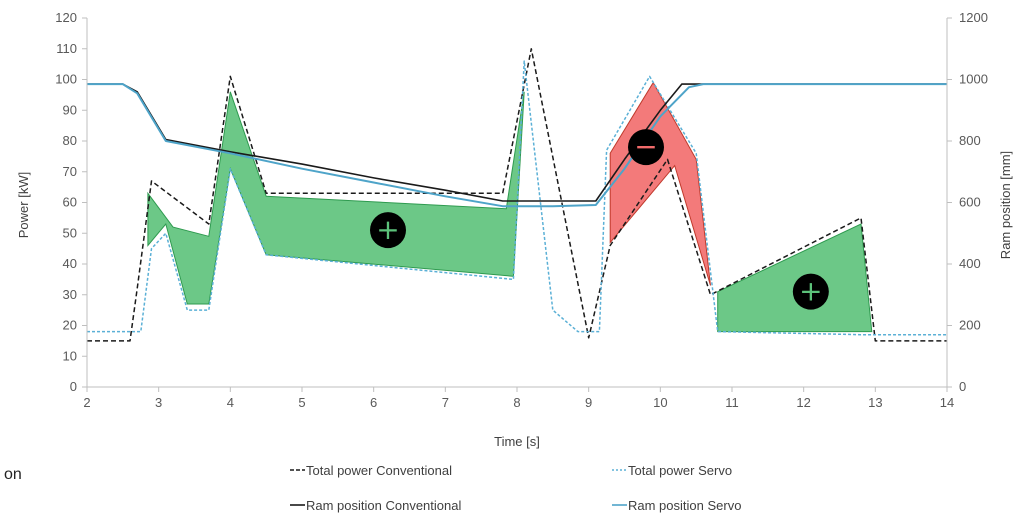 This screenshot has height=518, width=1032. What do you see at coordinates (1005, 205) in the screenshot?
I see `y-axis-title-right: Ram position [mm]` at bounding box center [1005, 205].